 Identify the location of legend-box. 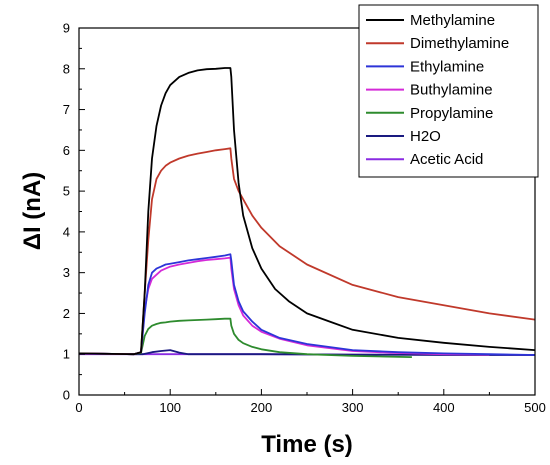
(448, 91).